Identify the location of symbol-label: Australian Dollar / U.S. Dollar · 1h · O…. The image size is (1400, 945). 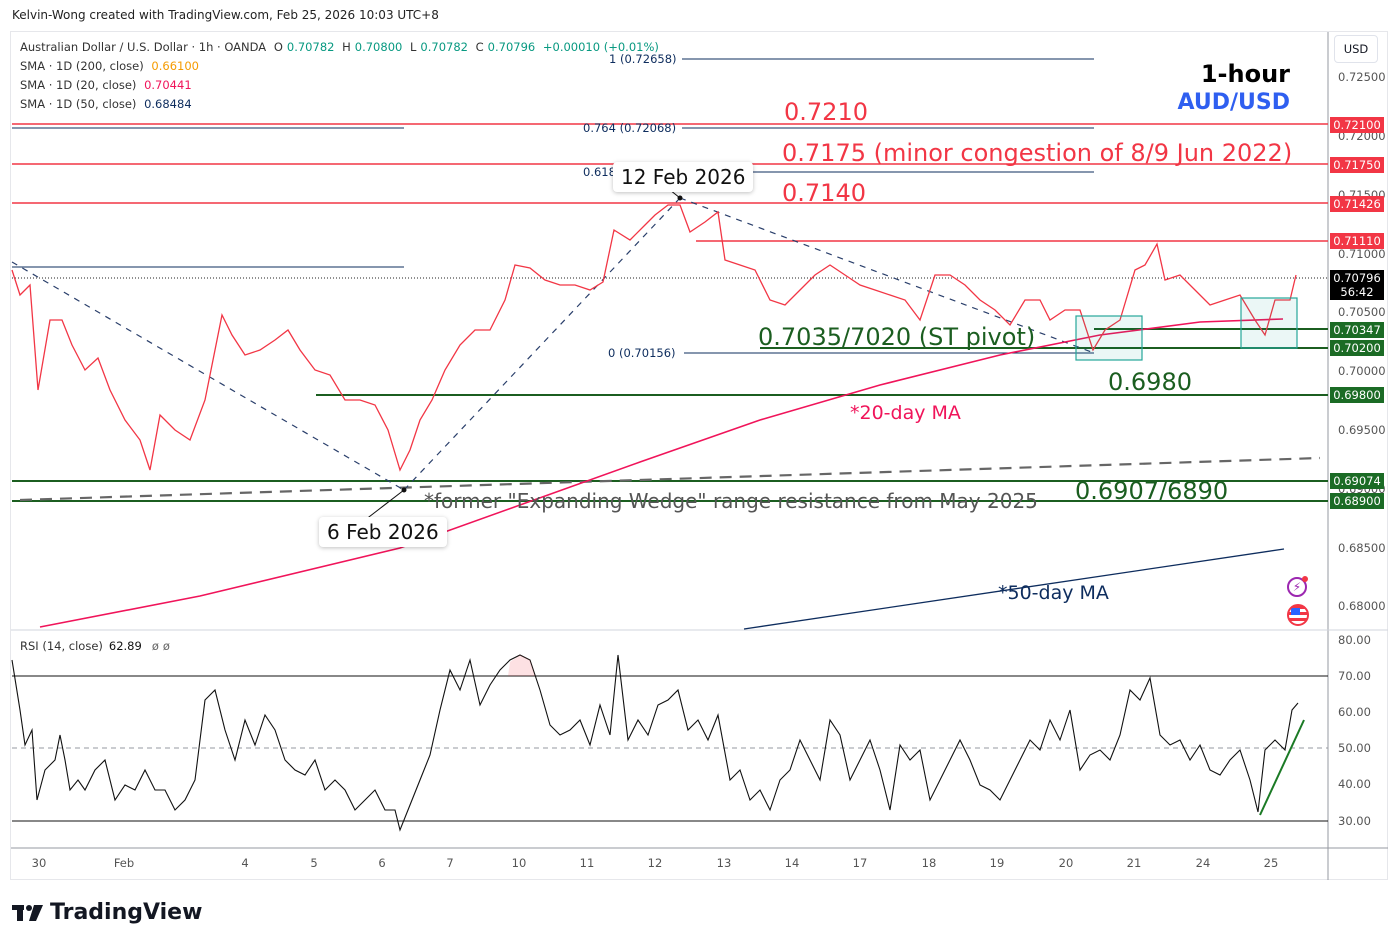
(143, 47).